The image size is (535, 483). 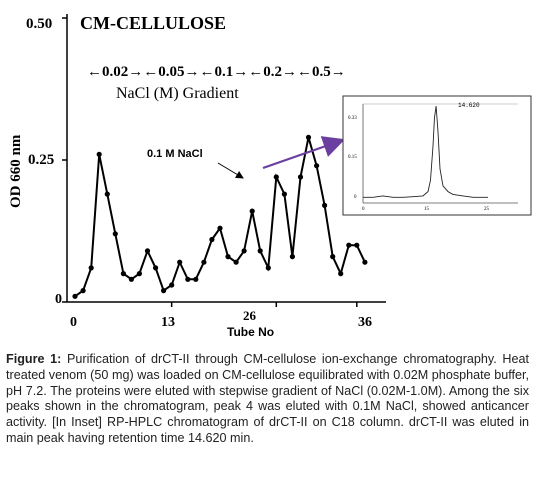 I want to click on inset-y-tick-015: 0.15, so click(x=352, y=157).